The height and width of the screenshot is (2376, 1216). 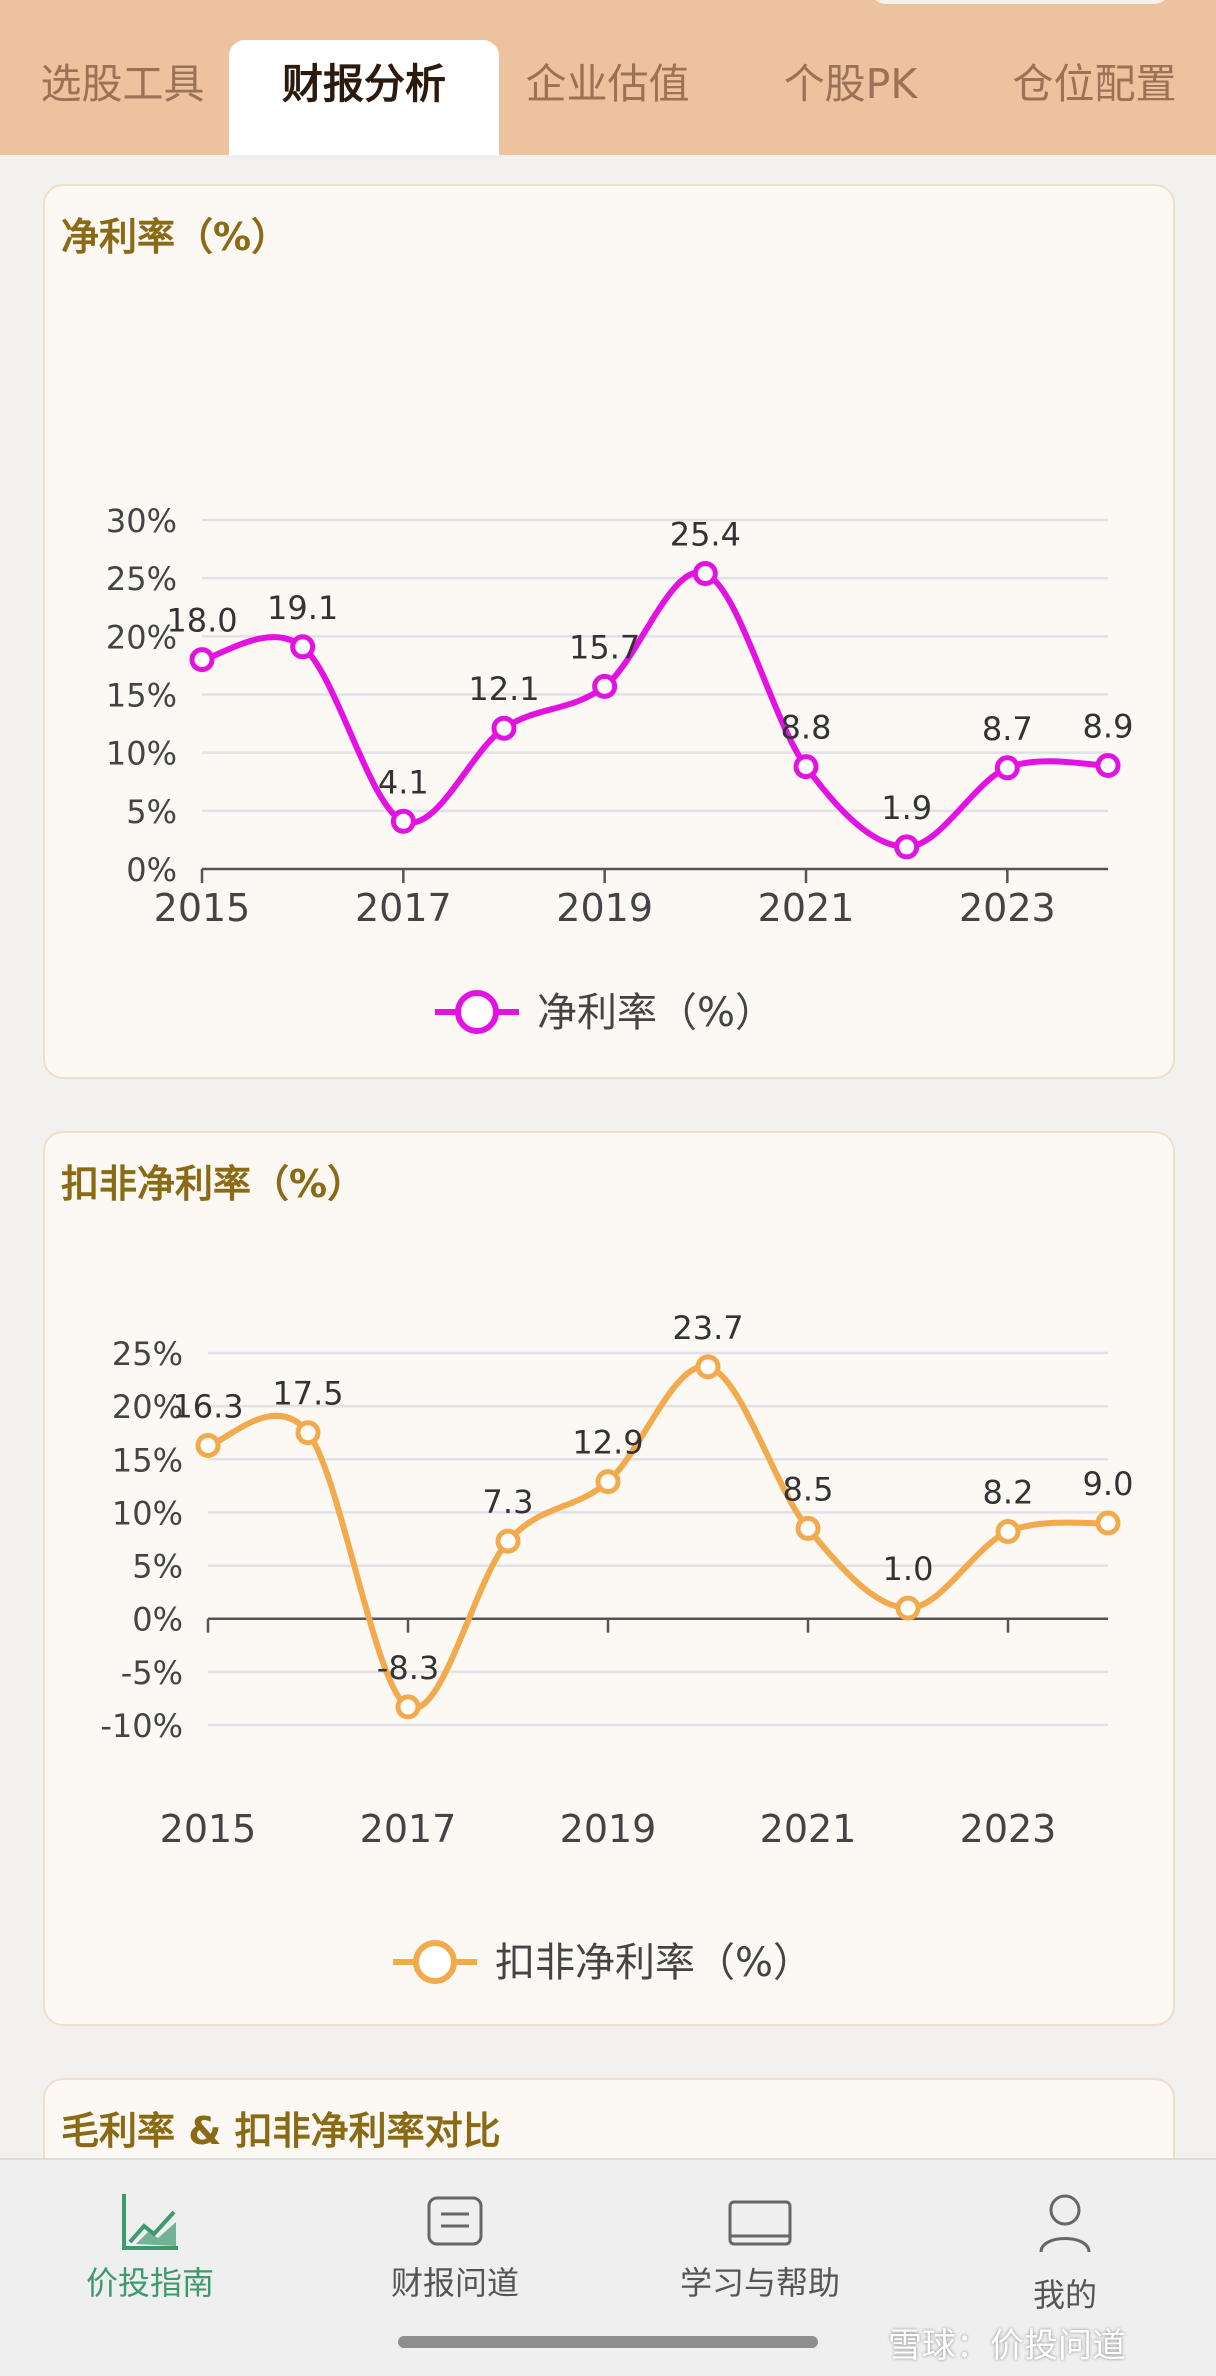 I want to click on data-label: 8.5, so click(x=808, y=1489).